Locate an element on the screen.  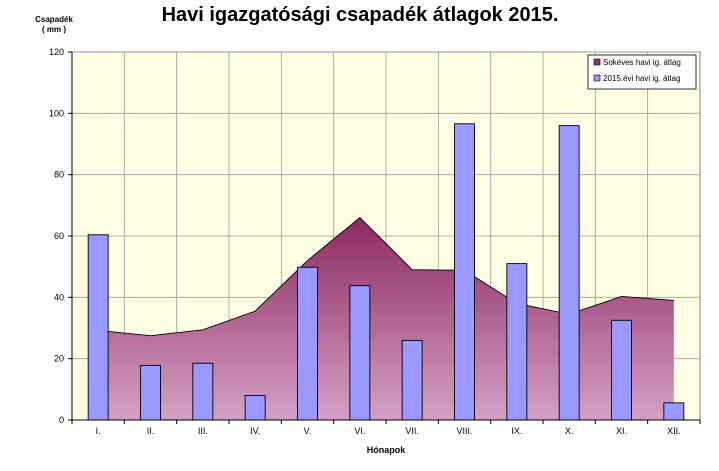
x-tick-label: XII. is located at coordinates (674, 431).